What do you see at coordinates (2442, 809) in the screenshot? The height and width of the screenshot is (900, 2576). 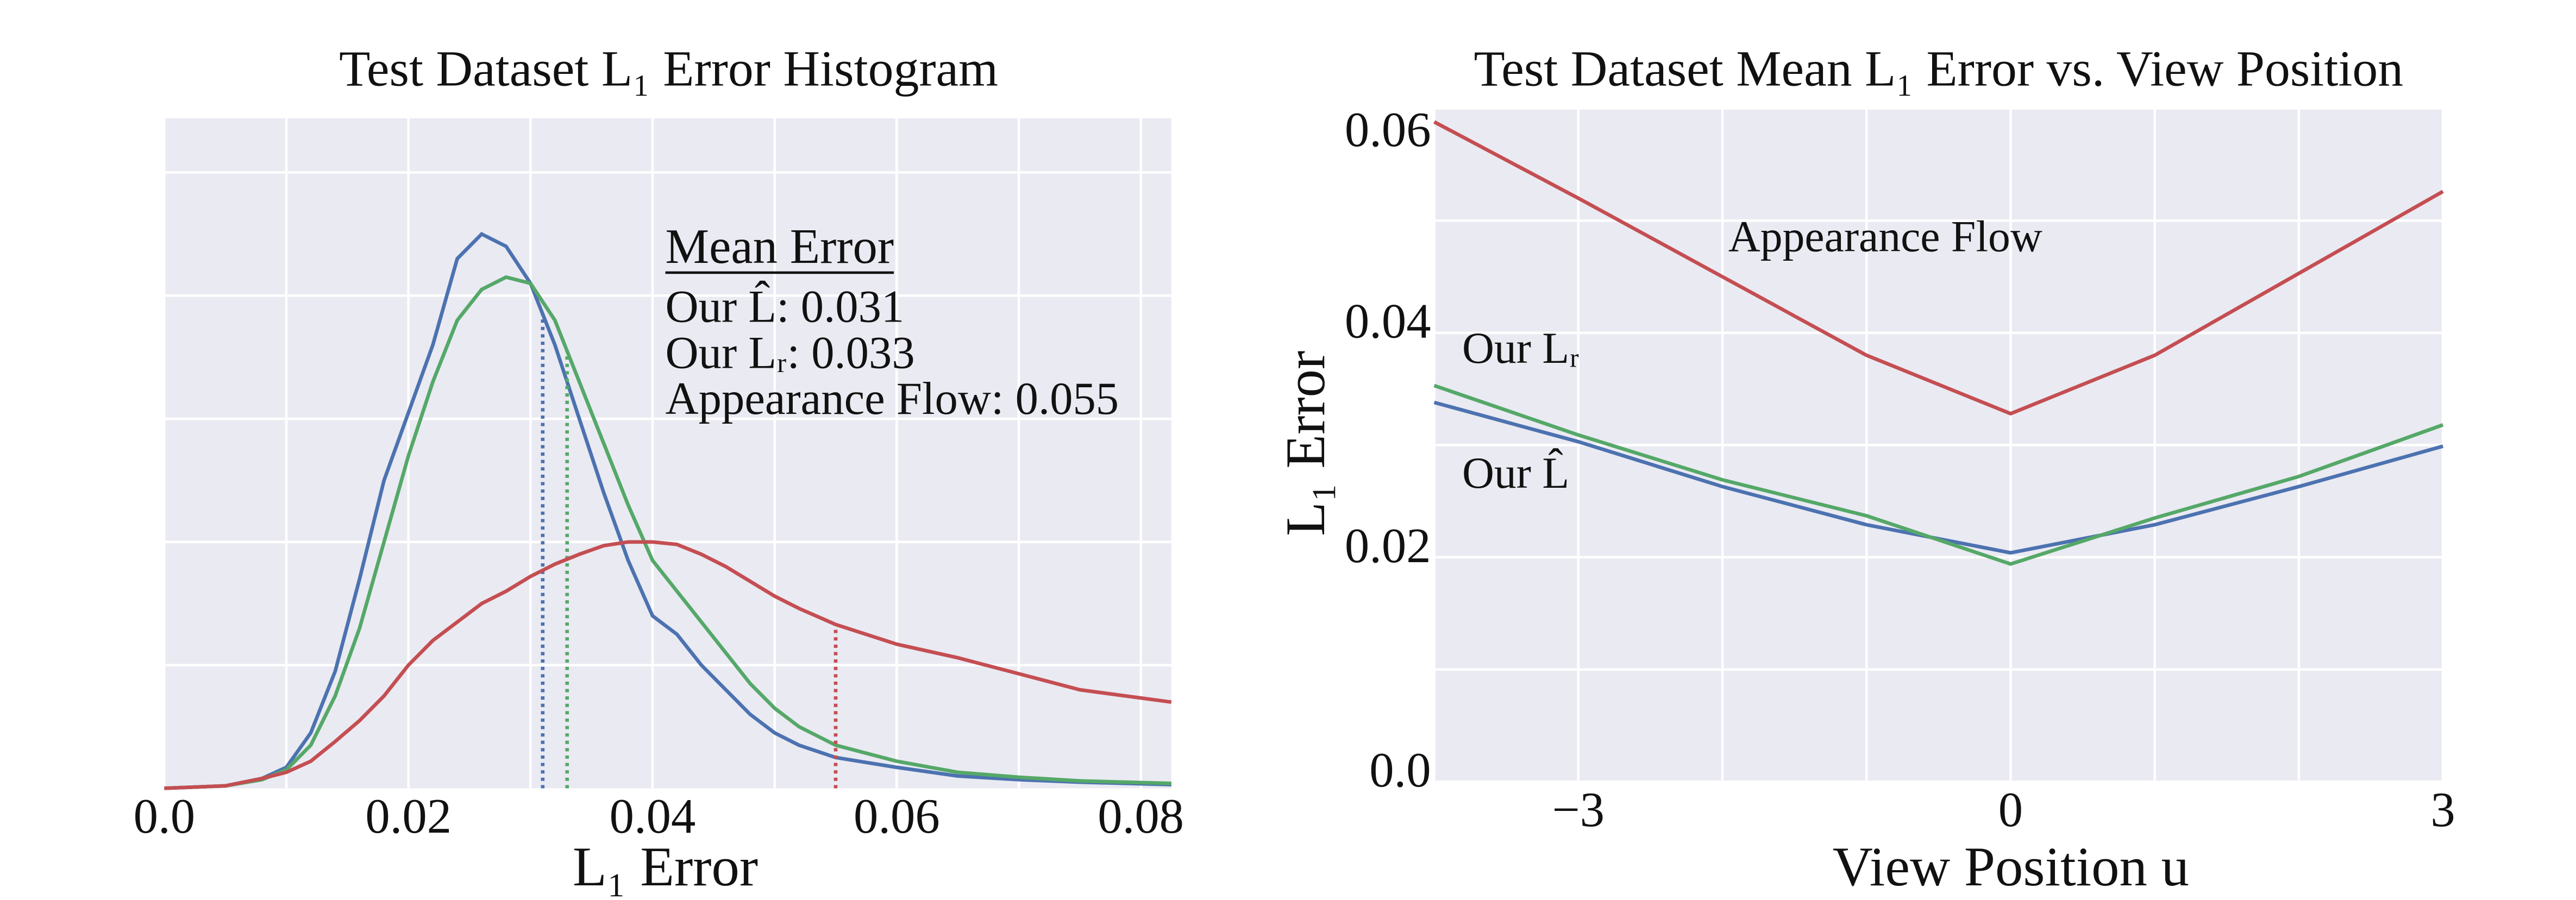 I see `x-tick-label: 3` at bounding box center [2442, 809].